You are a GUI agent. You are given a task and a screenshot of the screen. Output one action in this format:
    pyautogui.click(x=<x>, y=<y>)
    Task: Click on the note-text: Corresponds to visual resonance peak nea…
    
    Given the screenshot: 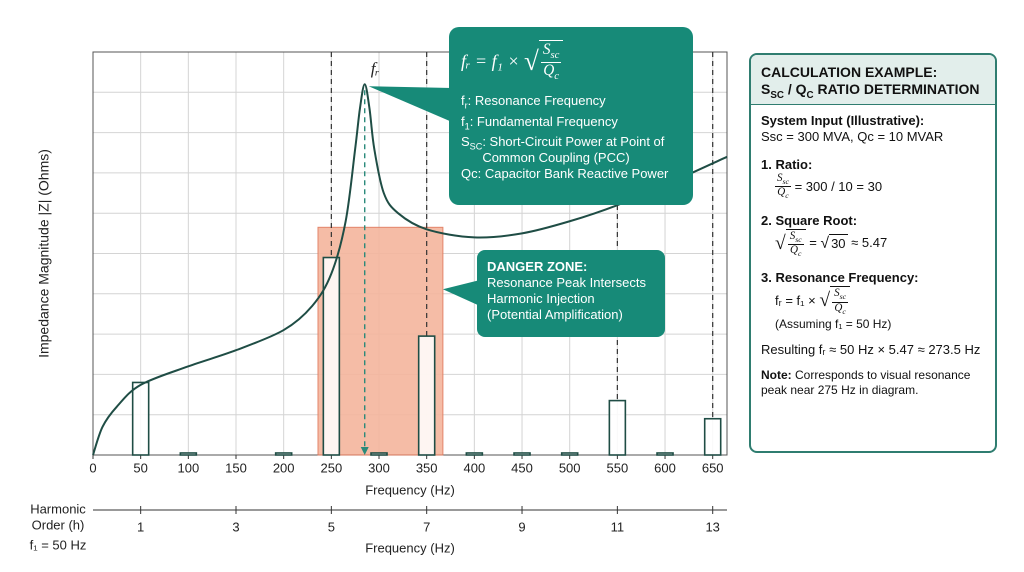 What is the action you would take?
    pyautogui.click(x=866, y=382)
    